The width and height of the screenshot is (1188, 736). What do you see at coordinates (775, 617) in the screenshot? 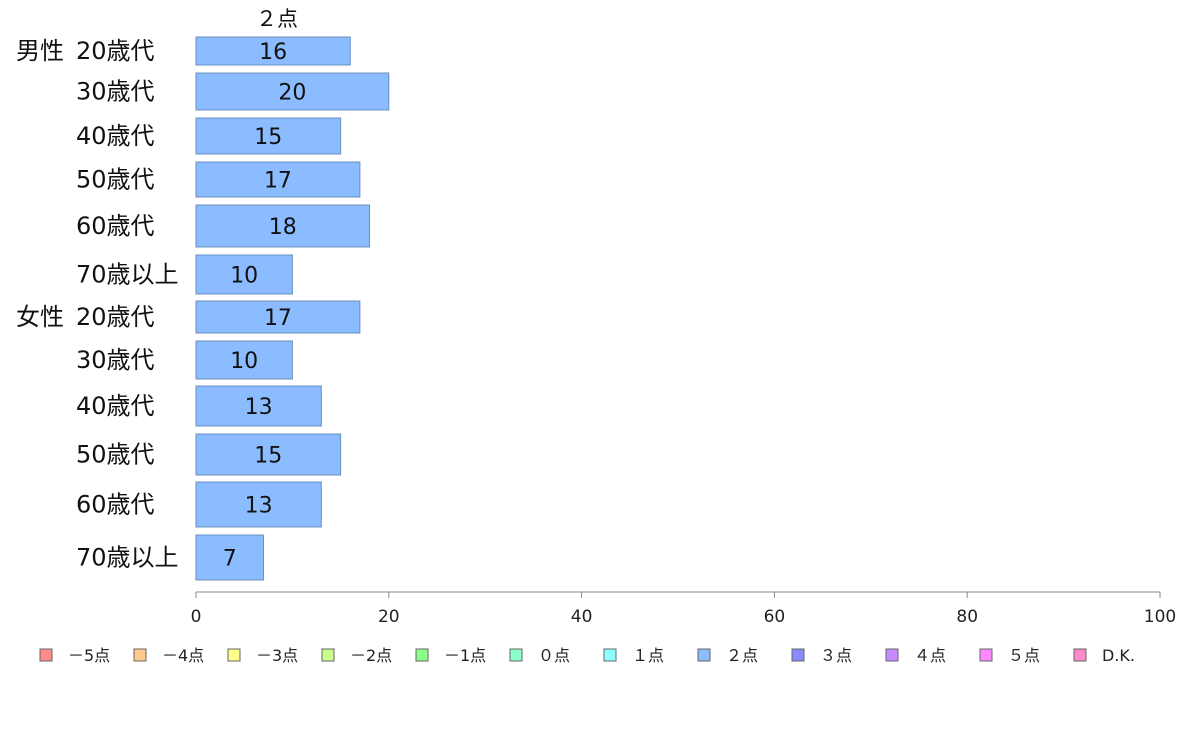
I see `x-tick-label: 60` at bounding box center [775, 617].